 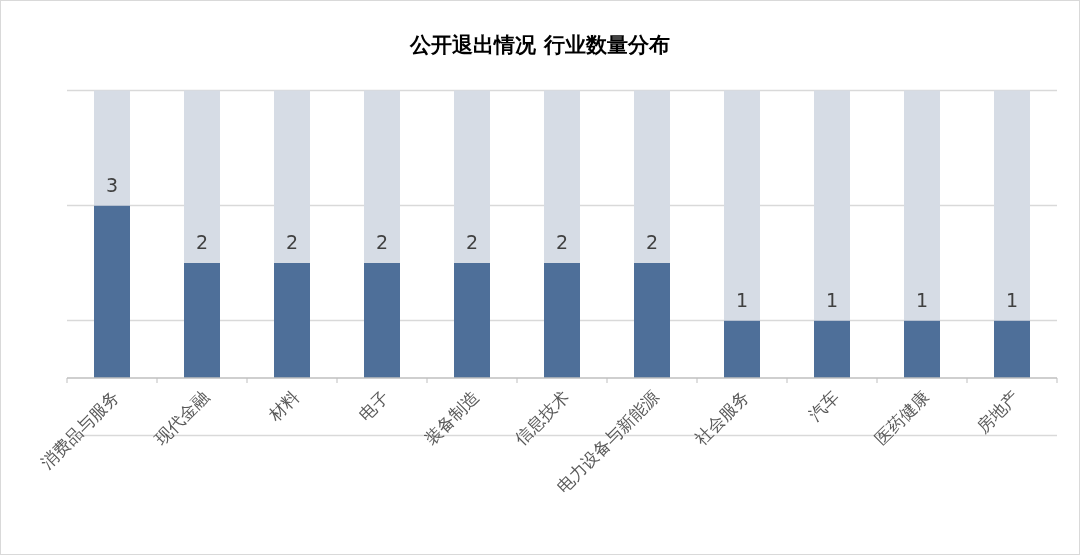 What do you see at coordinates (539, 45) in the screenshot?
I see `chart-title: 公开退出情况 行业数量分布` at bounding box center [539, 45].